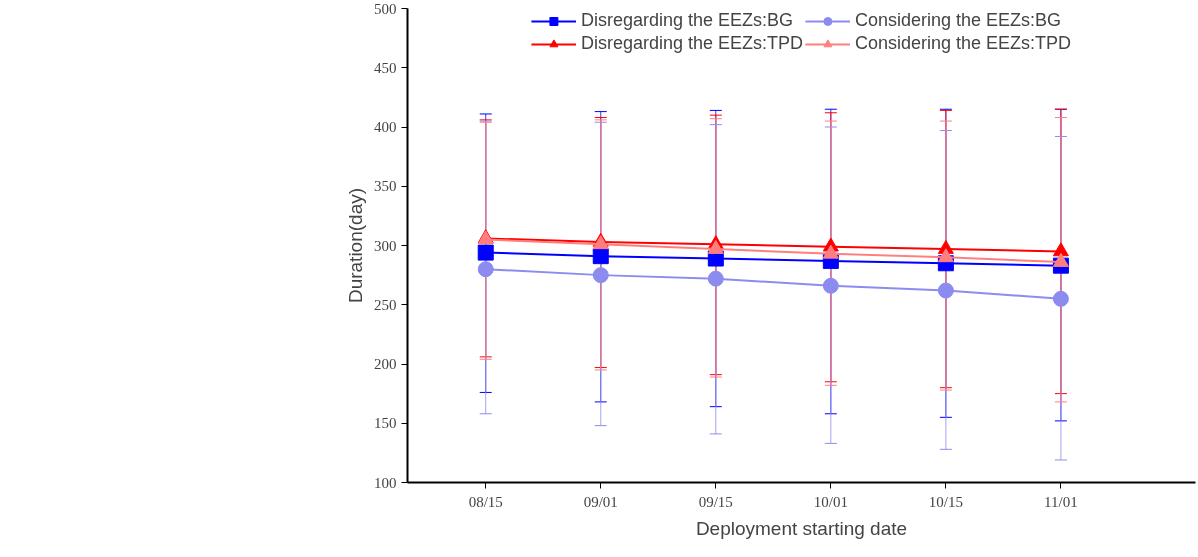  What do you see at coordinates (355, 245) in the screenshot?
I see `y-axis-title: Duration(day)` at bounding box center [355, 245].